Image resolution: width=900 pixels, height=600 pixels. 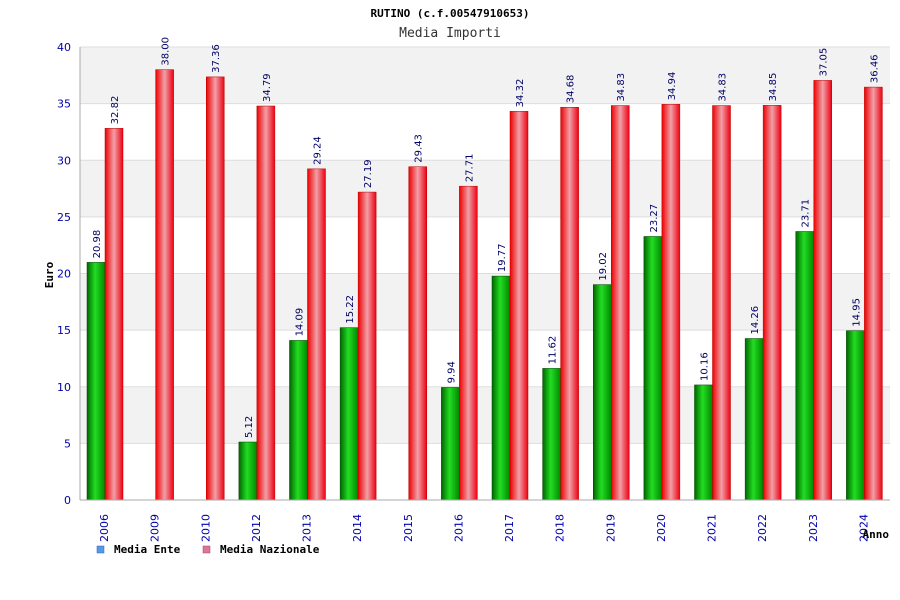 What do you see at coordinates (874, 68) in the screenshot?
I see `data-label-nazionale: 36.46` at bounding box center [874, 68].